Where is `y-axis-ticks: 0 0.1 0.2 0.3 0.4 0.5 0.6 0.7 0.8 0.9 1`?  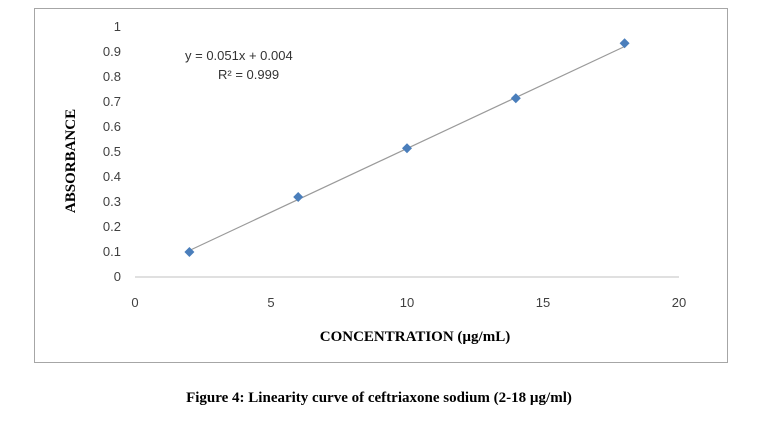 y-axis-ticks: 0 0.1 0.2 0.3 0.4 0.5 0.6 0.7 0.8 0.9 1 is located at coordinates (112, 151).